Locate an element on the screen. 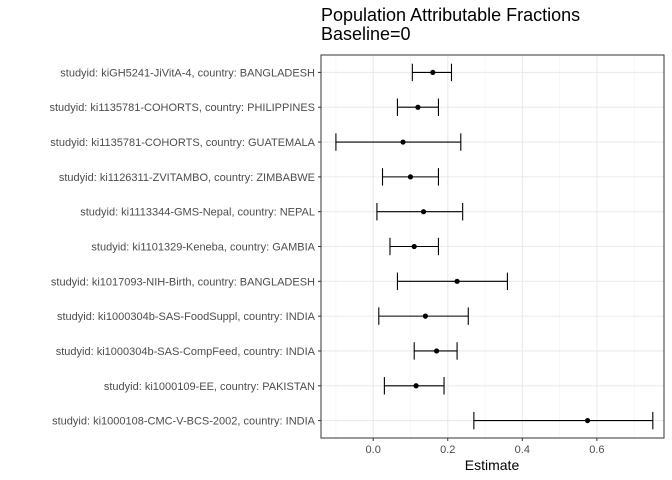 This screenshot has height=480, width=672. x-axis-ticks: 0.0 0.2 0.4 0.6 is located at coordinates (485, 447).